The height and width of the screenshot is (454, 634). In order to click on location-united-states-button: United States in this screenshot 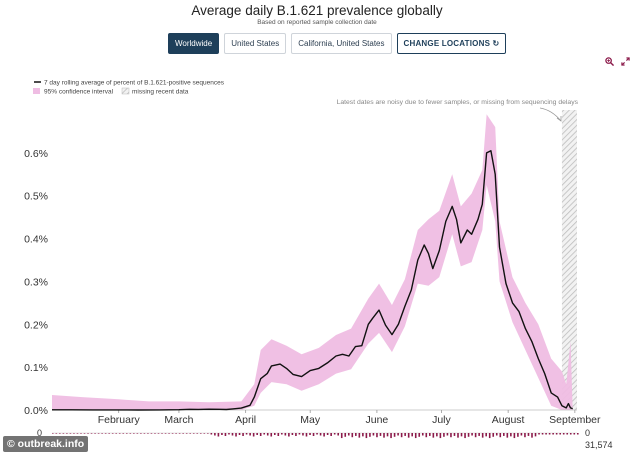, I will do `click(255, 43)`.